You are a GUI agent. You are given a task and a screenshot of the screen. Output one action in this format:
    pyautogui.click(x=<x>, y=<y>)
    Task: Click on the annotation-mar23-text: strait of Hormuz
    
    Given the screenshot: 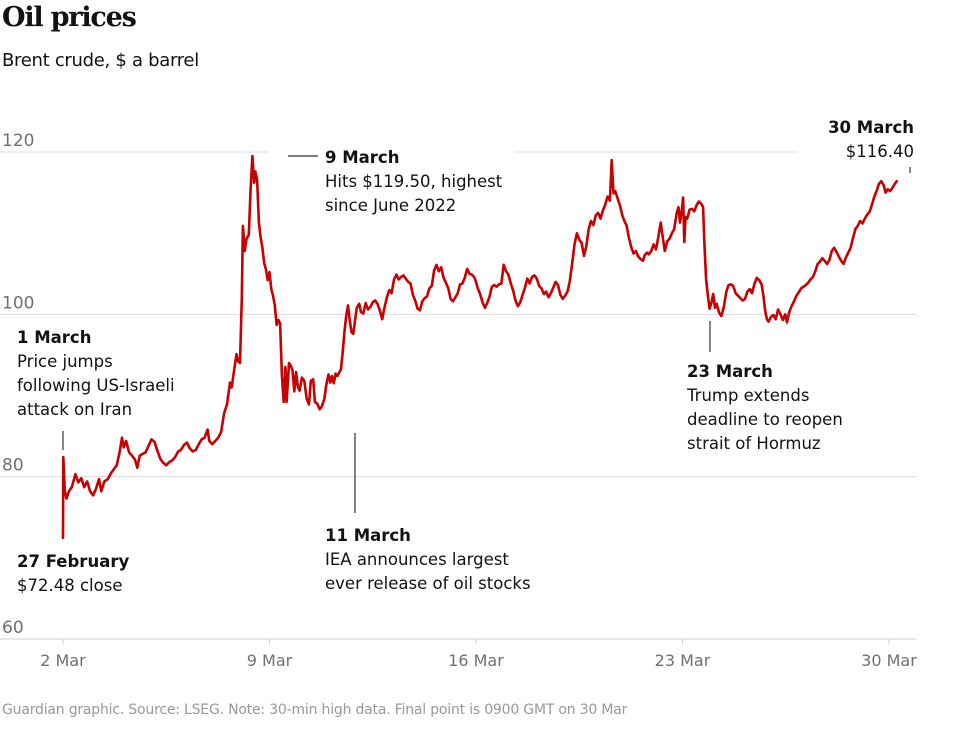 What is the action you would take?
    pyautogui.click(x=754, y=443)
    